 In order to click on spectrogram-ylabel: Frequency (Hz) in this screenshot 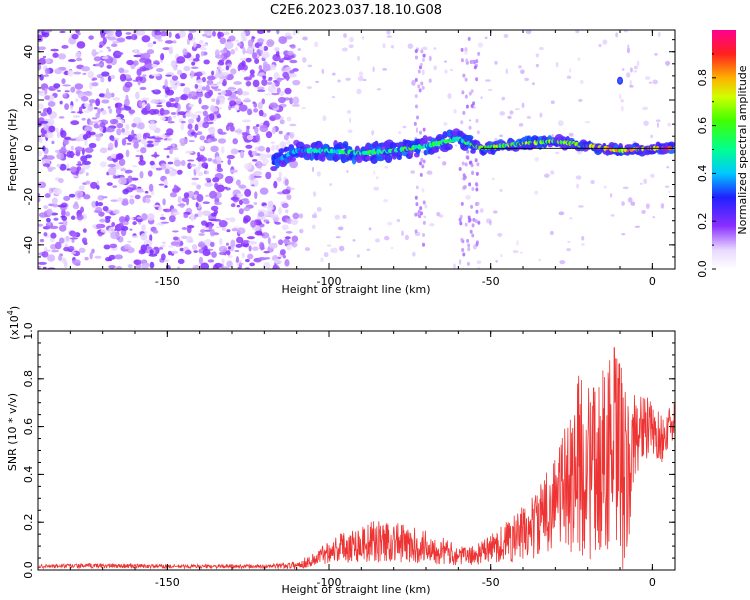, I will do `click(12, 150)`.